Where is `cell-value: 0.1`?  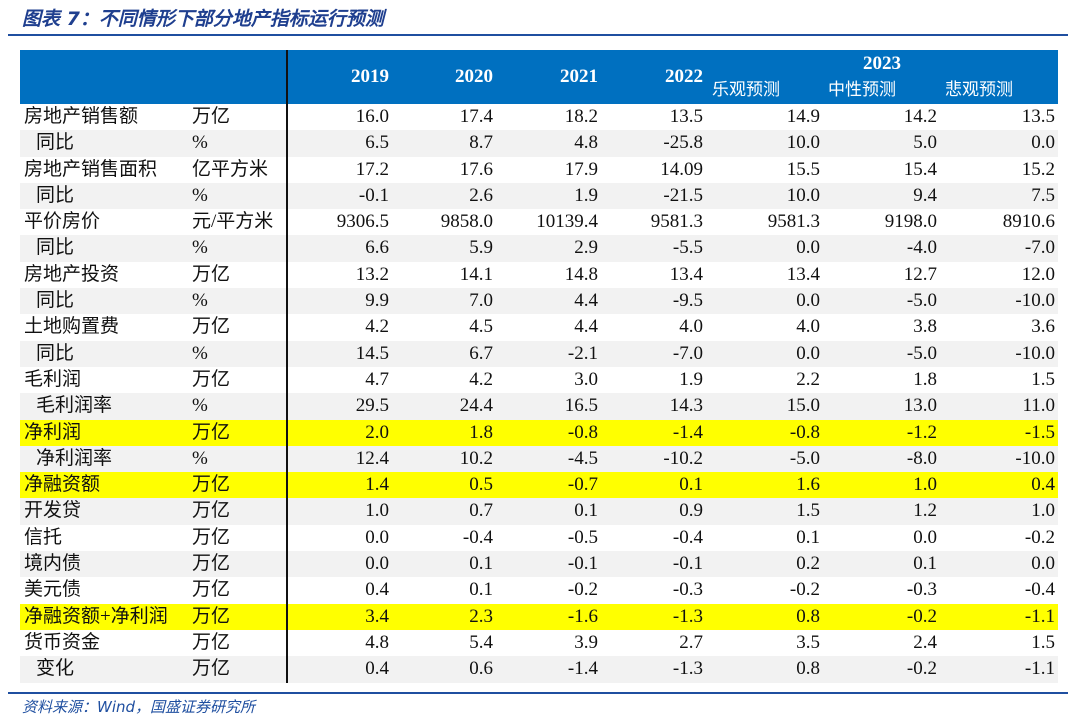 cell-value: 0.1 is located at coordinates (481, 590).